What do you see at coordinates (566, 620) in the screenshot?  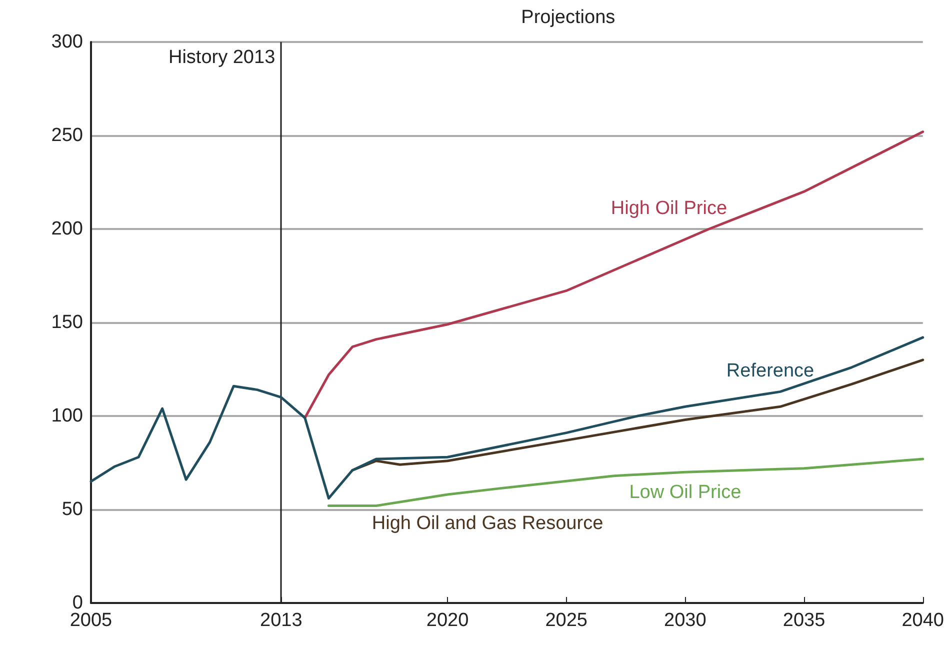 I see `x-tick-label: 2025` at bounding box center [566, 620].